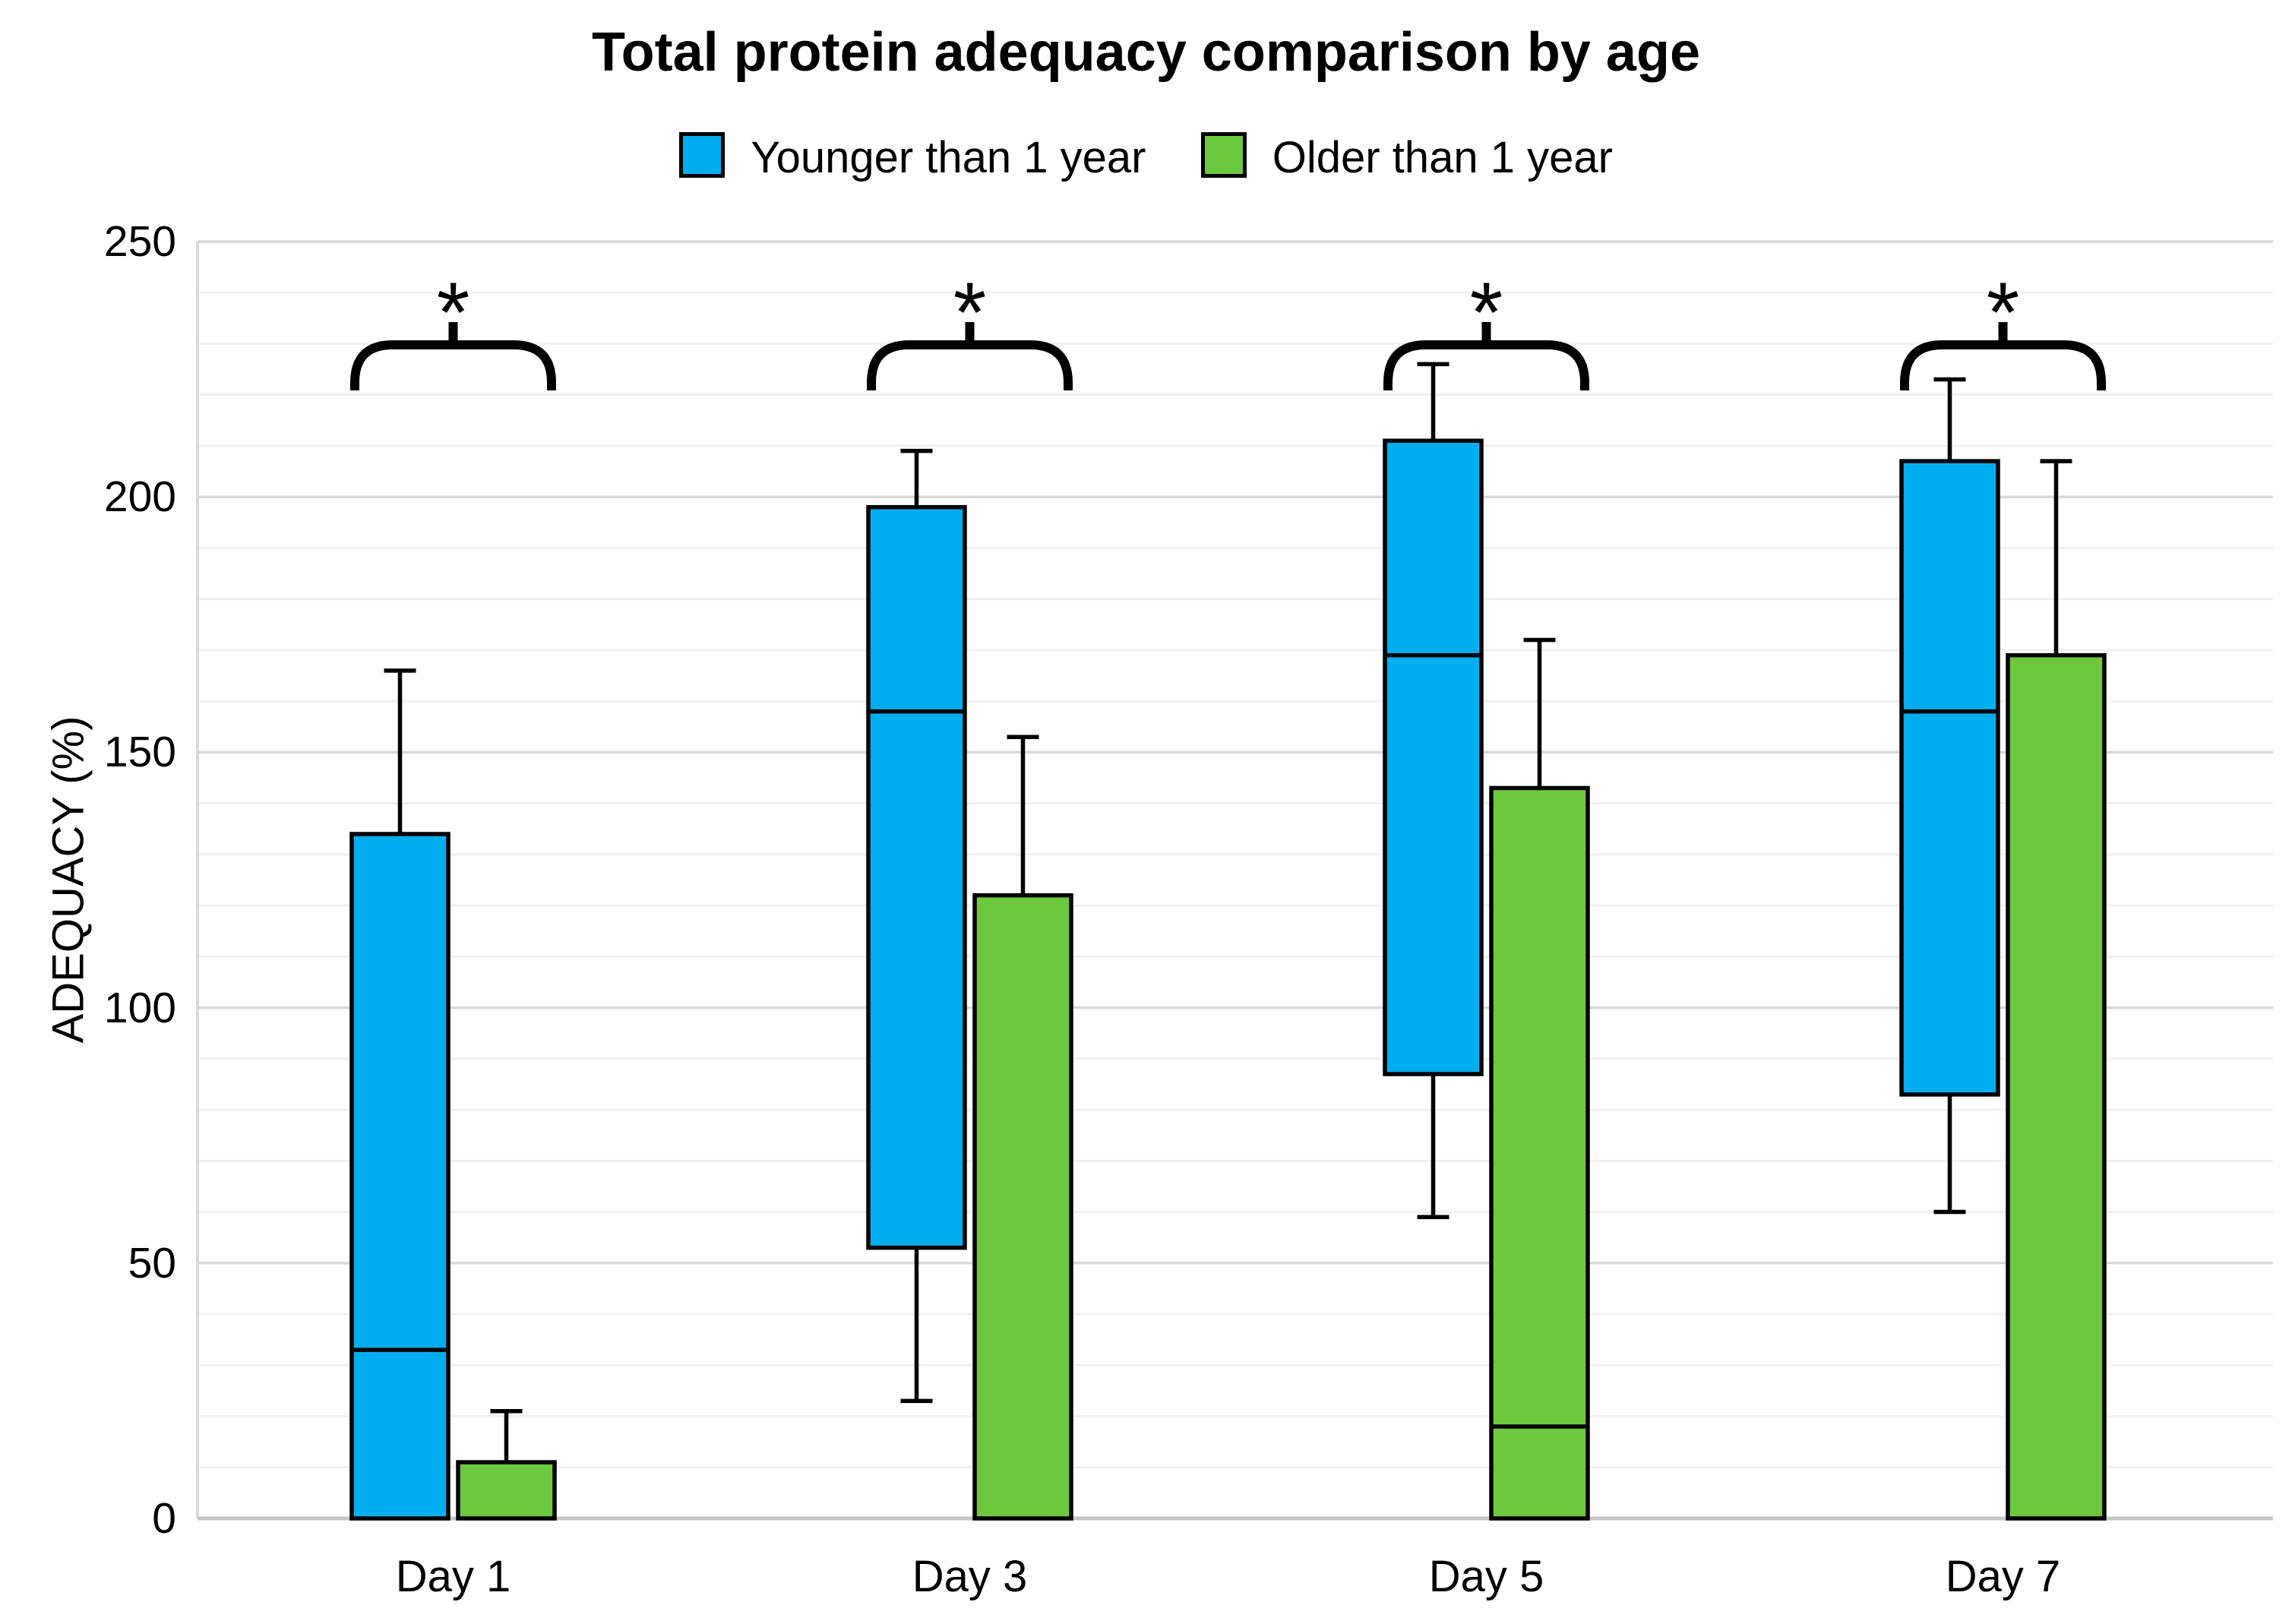 This screenshot has height=1624, width=2292. What do you see at coordinates (1486, 1577) in the screenshot?
I see `x-tick-label-day-5: Day 5` at bounding box center [1486, 1577].